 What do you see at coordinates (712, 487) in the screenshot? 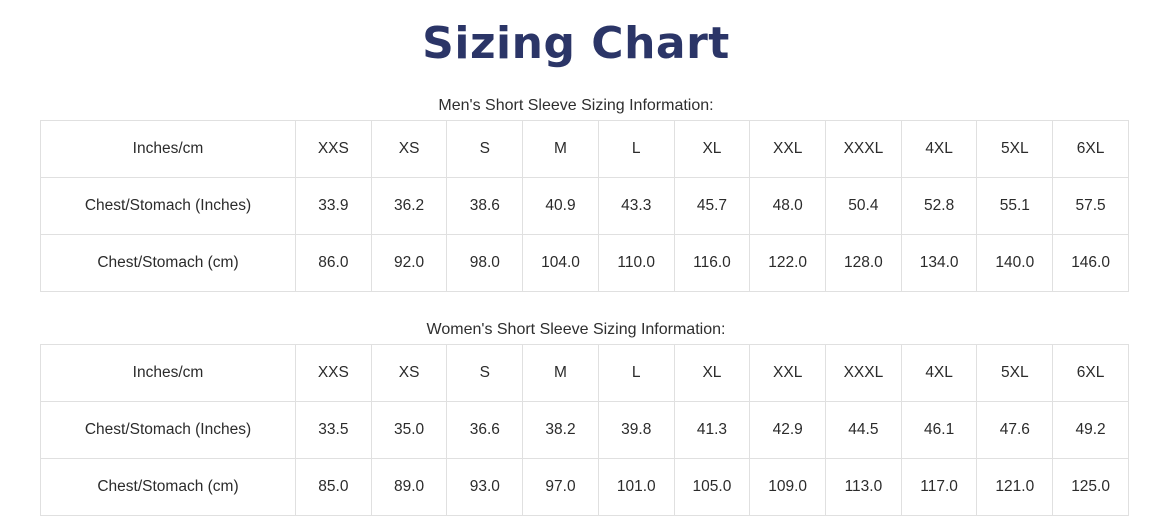
I see `measurement-cell: 105.0` at bounding box center [712, 487].